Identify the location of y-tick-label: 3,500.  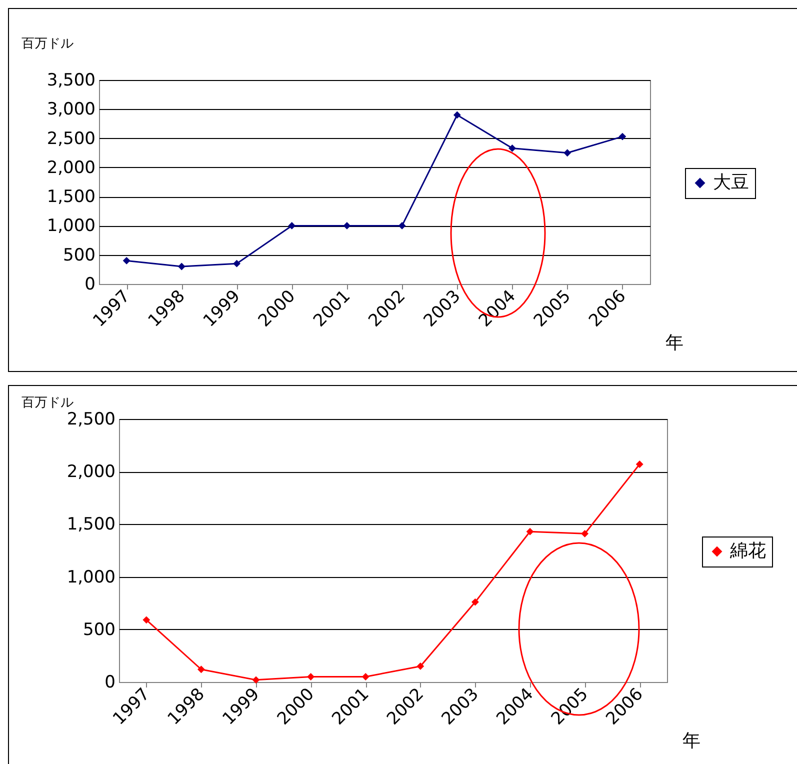
(71, 80).